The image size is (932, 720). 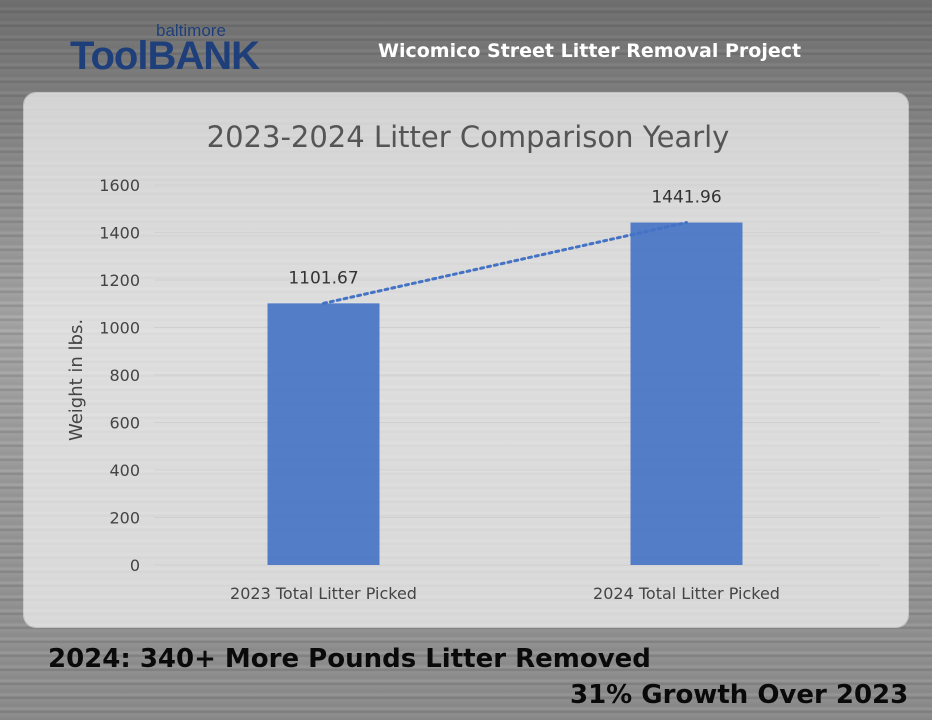 I want to click on footer-headline: 2024: 340+ More Pounds Litter Removed, so click(x=349, y=659).